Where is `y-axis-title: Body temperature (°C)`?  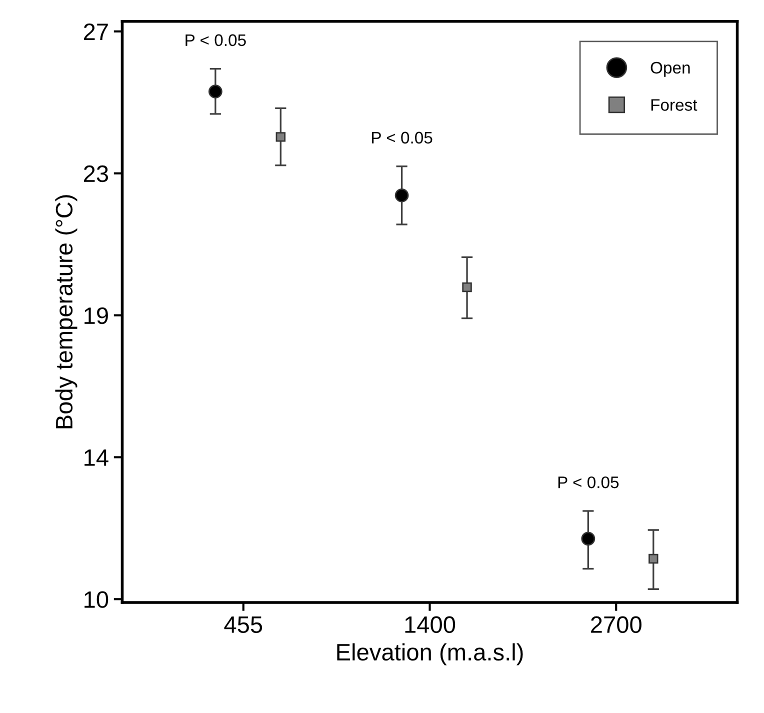 y-axis-title: Body temperature (°C) is located at coordinates (66, 311).